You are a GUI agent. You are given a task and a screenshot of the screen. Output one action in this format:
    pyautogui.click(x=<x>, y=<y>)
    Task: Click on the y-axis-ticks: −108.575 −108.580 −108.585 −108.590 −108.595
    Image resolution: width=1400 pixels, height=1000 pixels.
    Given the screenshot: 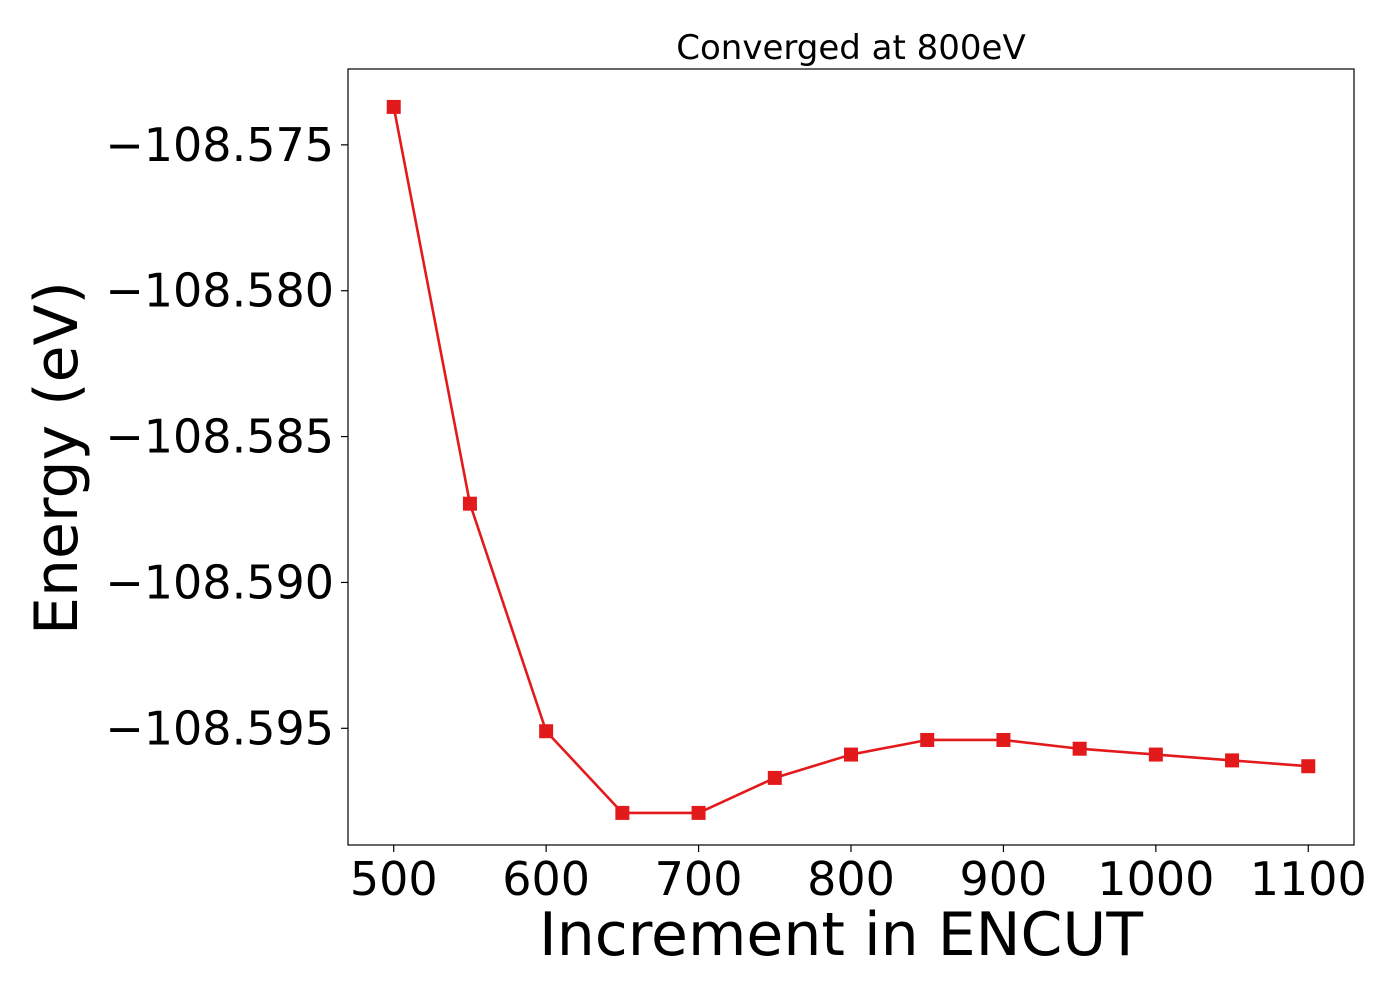 What is the action you would take?
    pyautogui.click(x=226, y=436)
    